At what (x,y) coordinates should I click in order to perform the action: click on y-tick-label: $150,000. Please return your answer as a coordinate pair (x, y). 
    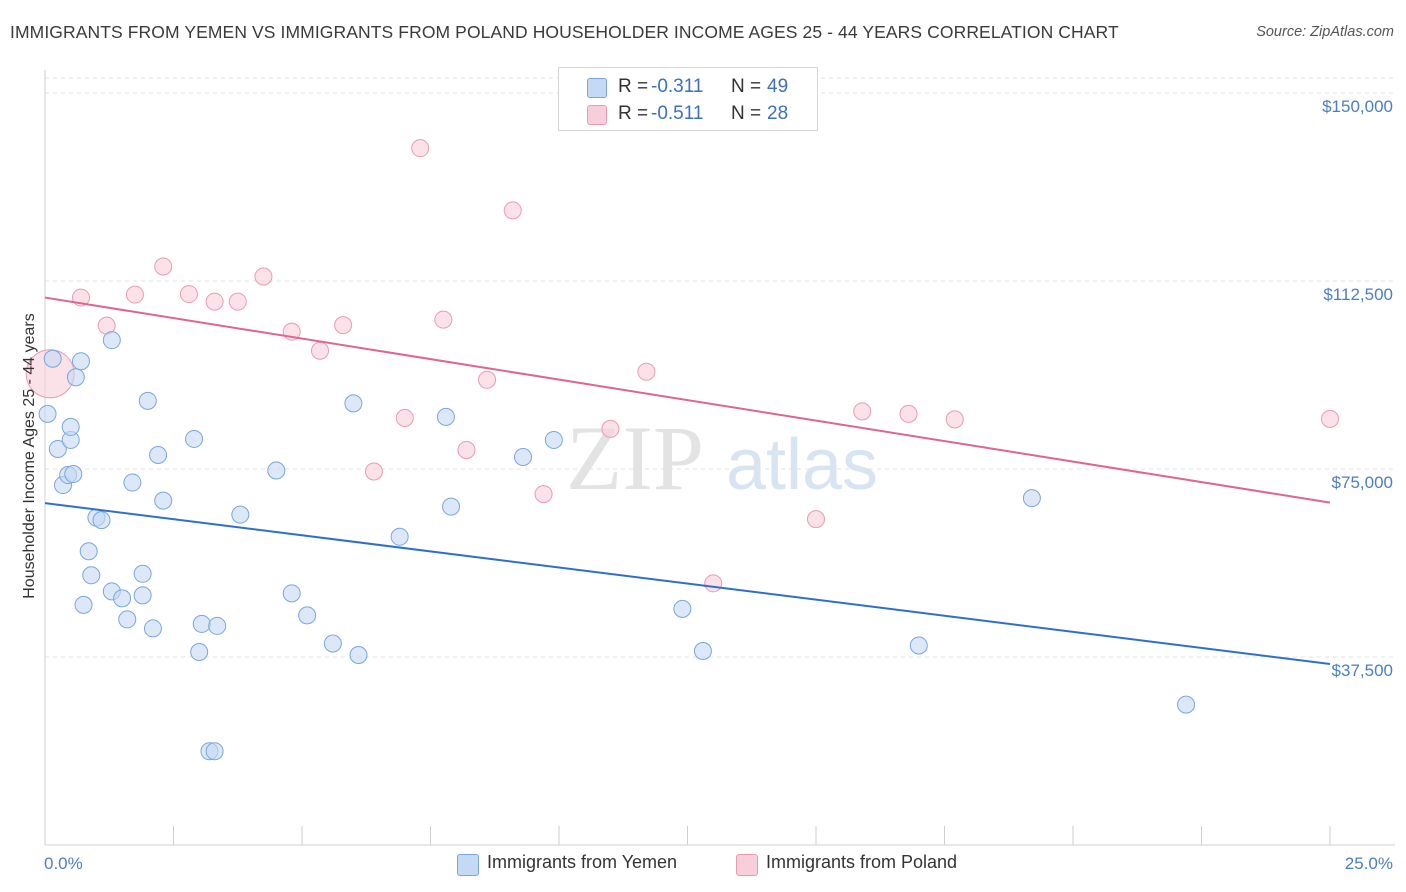
    Looking at the image, I should click on (1357, 106).